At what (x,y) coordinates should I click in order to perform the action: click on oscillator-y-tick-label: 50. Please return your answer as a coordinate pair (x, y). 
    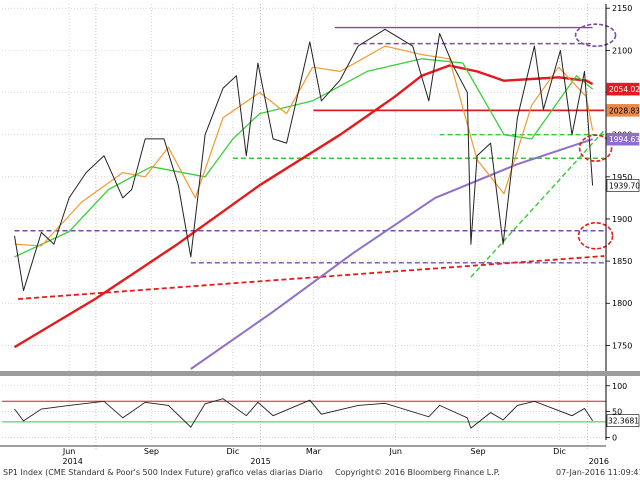
    Looking at the image, I should click on (617, 412).